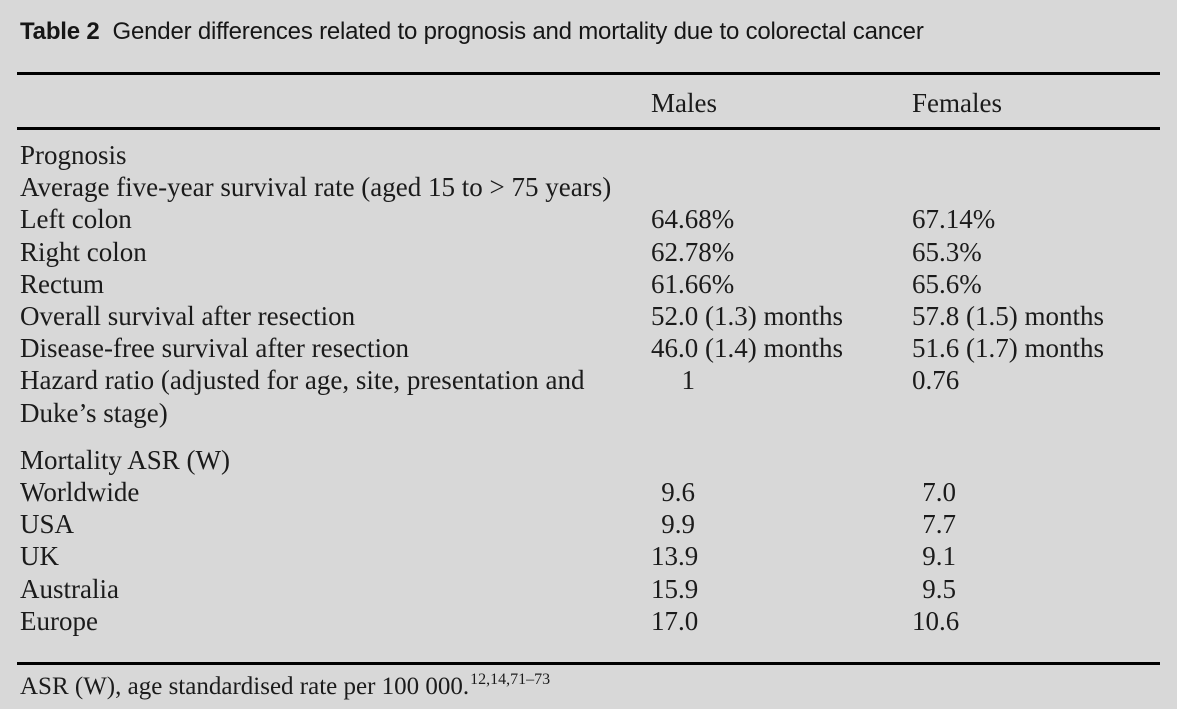  Describe the element at coordinates (588, 128) in the screenshot. I see `rule-header` at that location.